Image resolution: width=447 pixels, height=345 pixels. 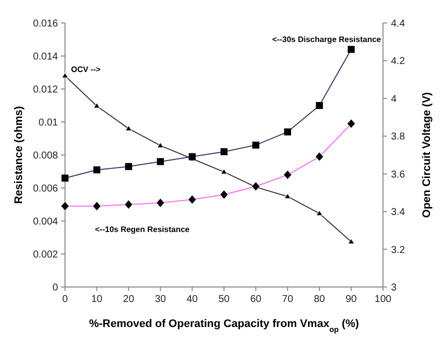 What do you see at coordinates (398, 250) in the screenshot?
I see `y2-tick-label: 3.2` at bounding box center [398, 250].